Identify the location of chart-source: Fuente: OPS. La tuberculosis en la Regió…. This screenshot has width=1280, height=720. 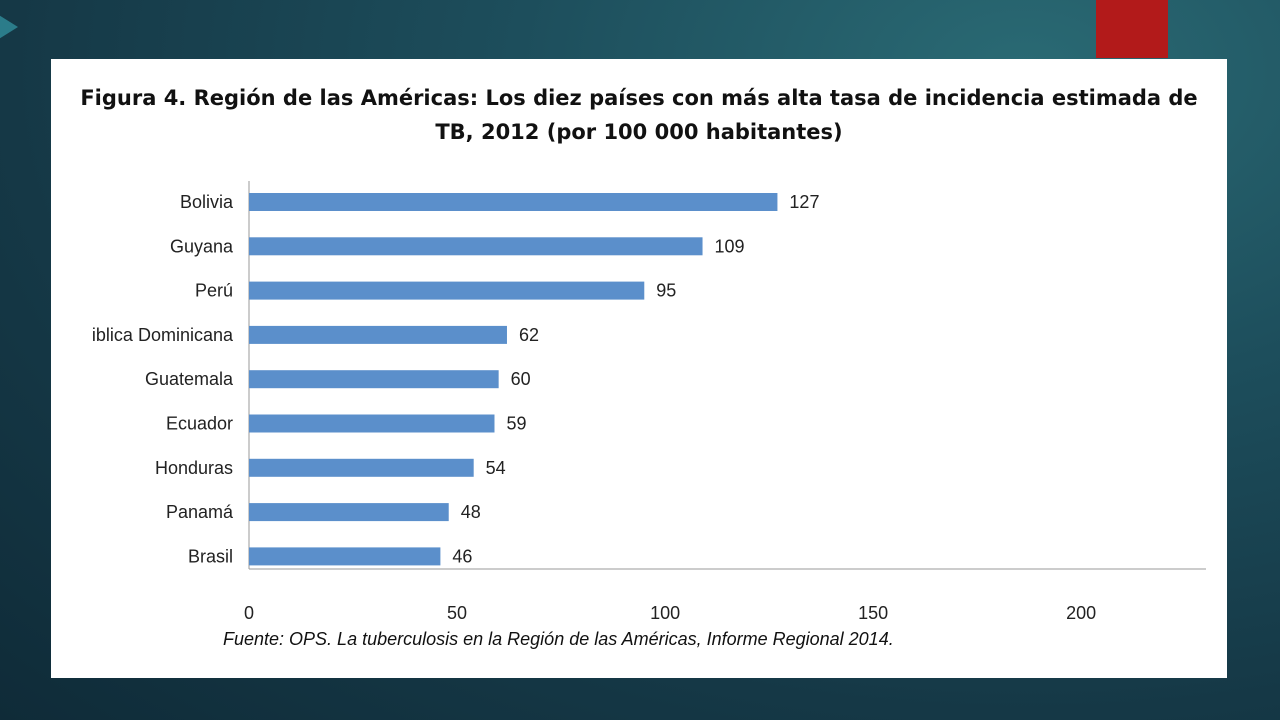
(558, 639).